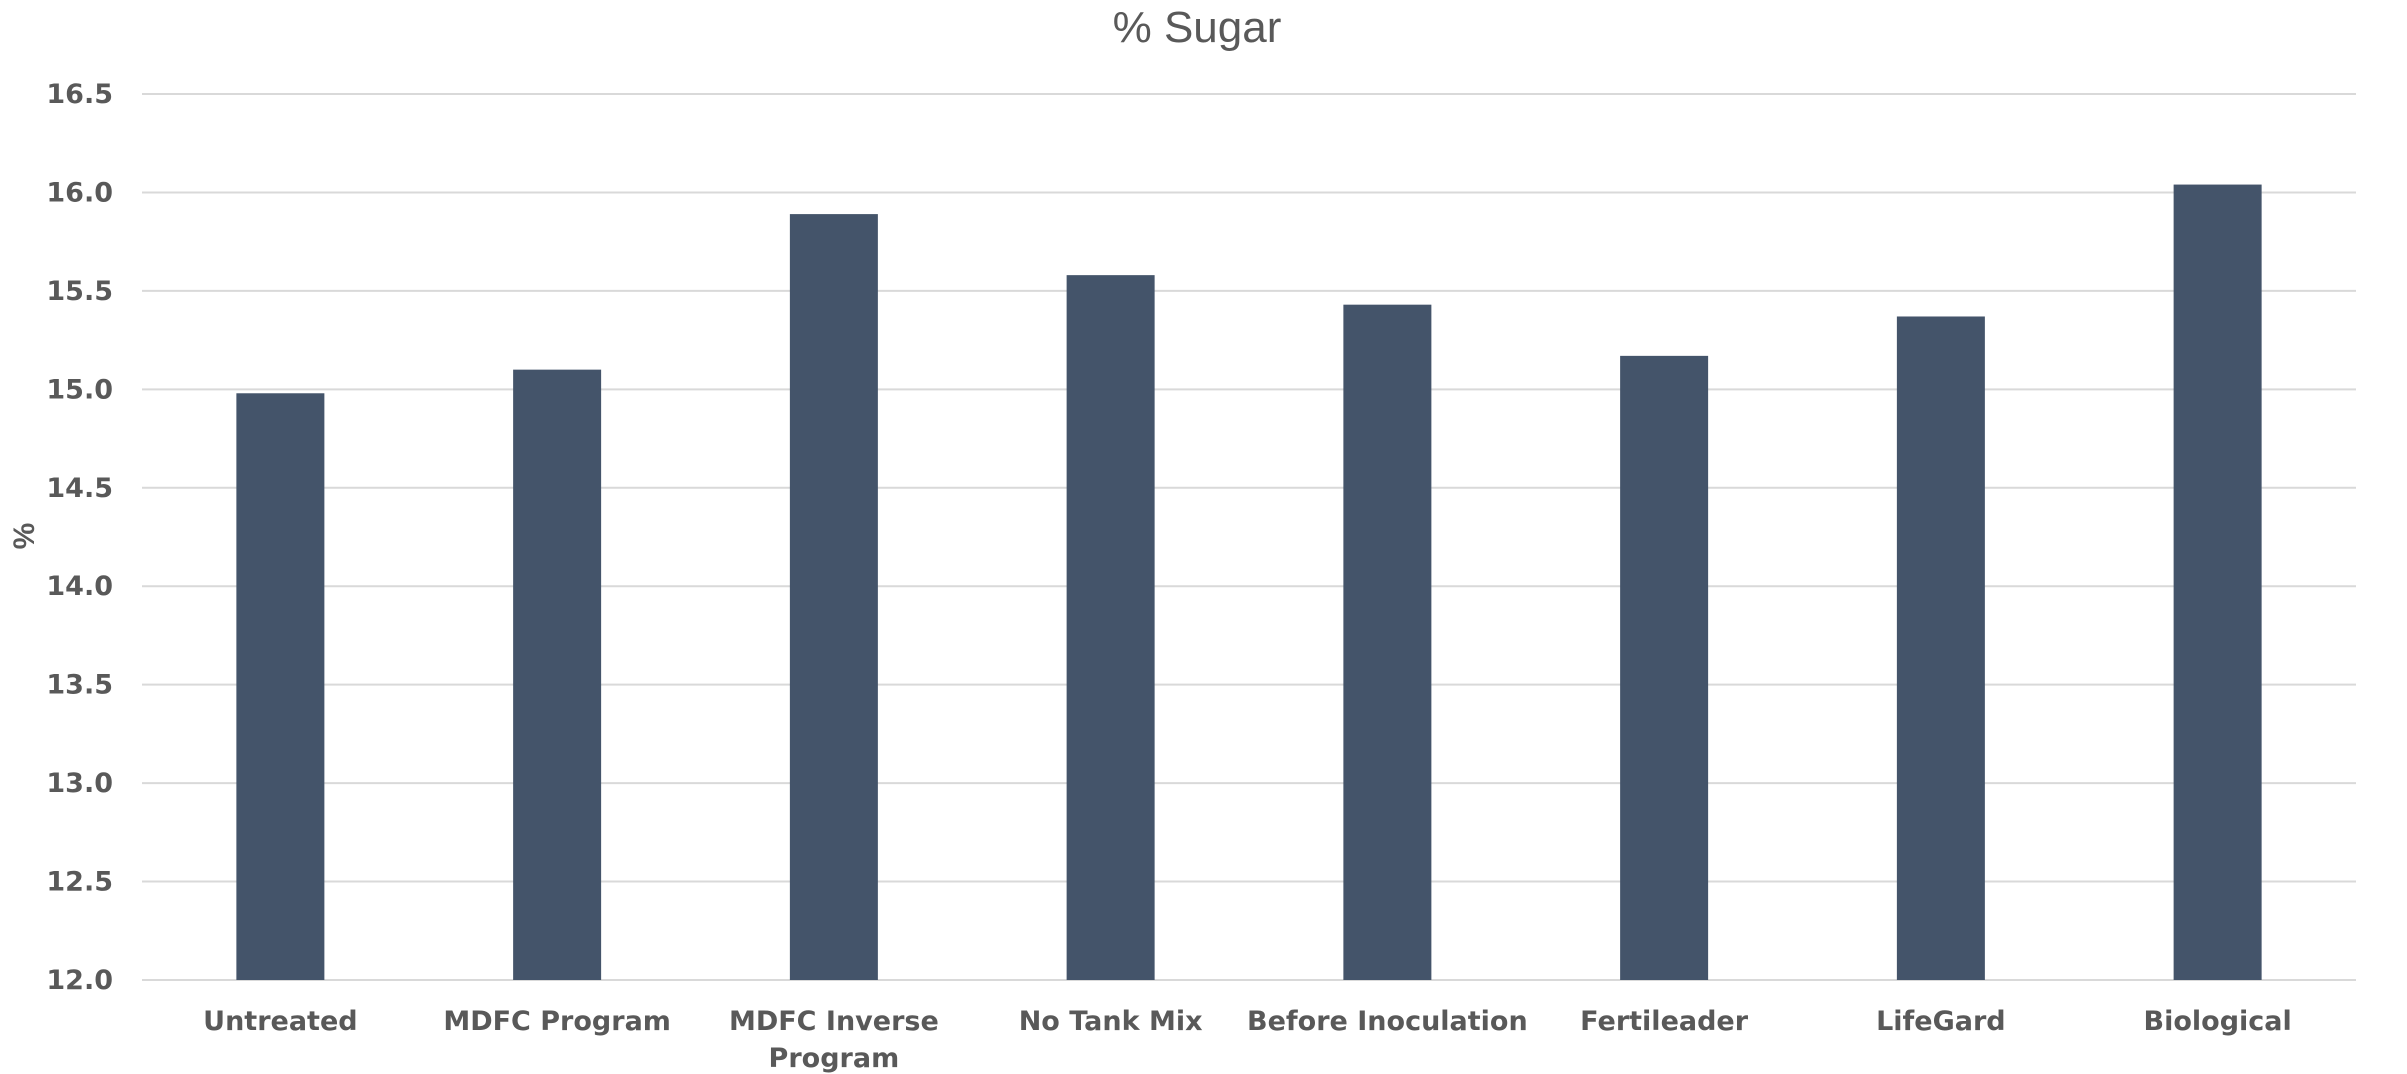 This screenshot has height=1074, width=2407. I want to click on y-tick-label: 14.0, so click(79, 586).